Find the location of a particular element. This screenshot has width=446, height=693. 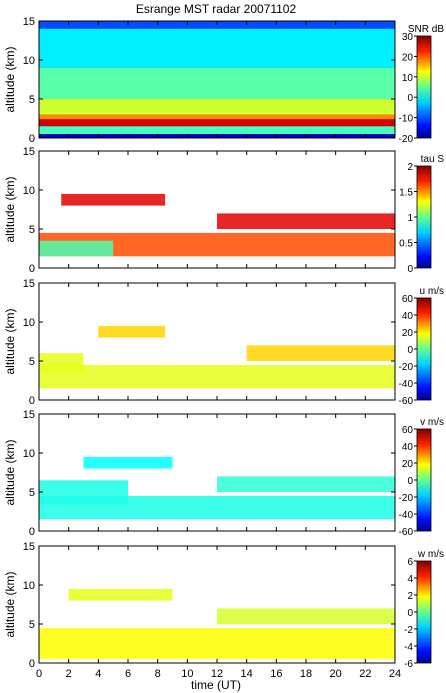

x-tick-label: 10 is located at coordinates (187, 674).